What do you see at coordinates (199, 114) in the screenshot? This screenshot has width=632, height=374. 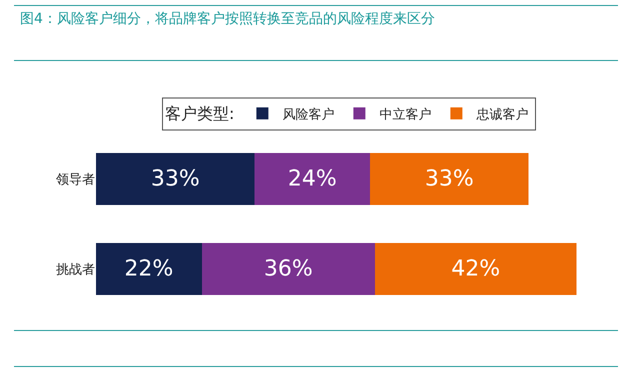 I see `legend-title: 客户类型:` at bounding box center [199, 114].